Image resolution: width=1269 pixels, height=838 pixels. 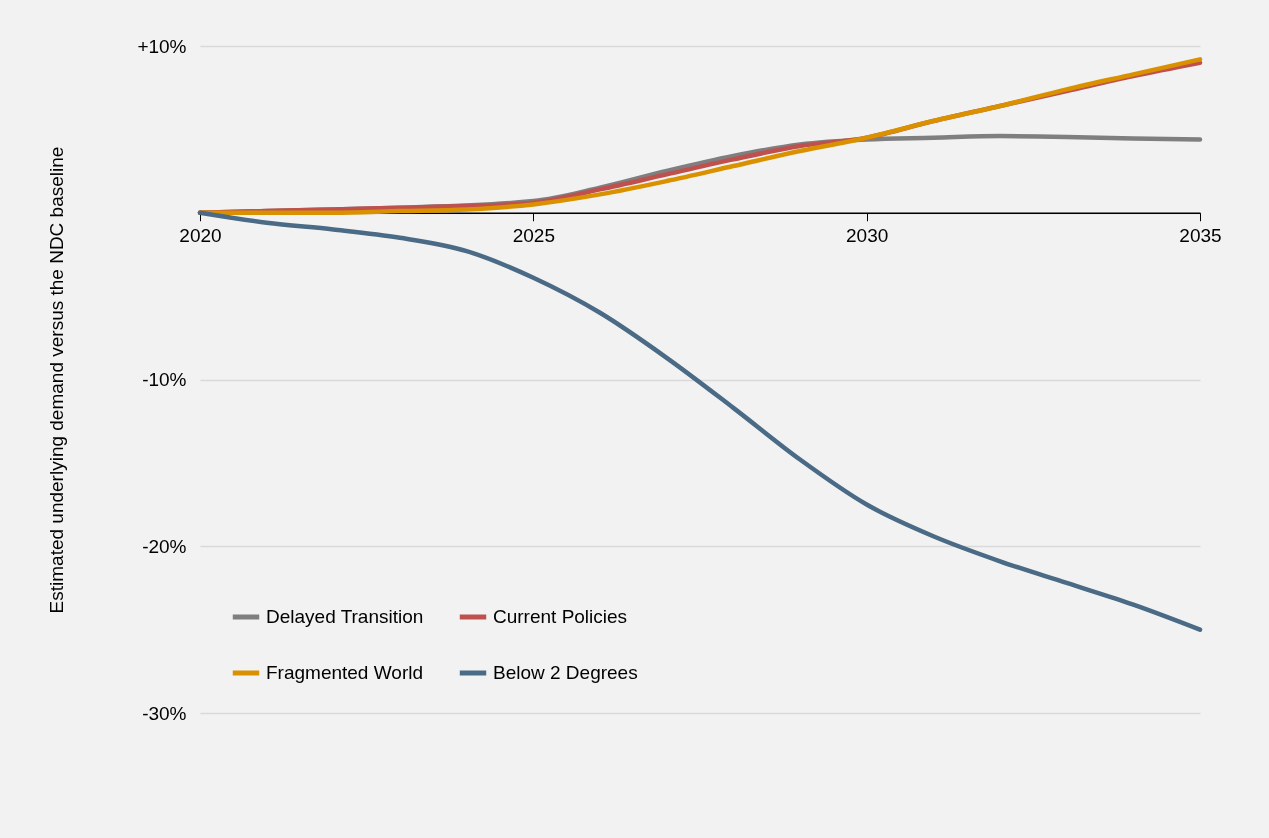 I want to click on x-tick-label: 2030, so click(x=867, y=236).